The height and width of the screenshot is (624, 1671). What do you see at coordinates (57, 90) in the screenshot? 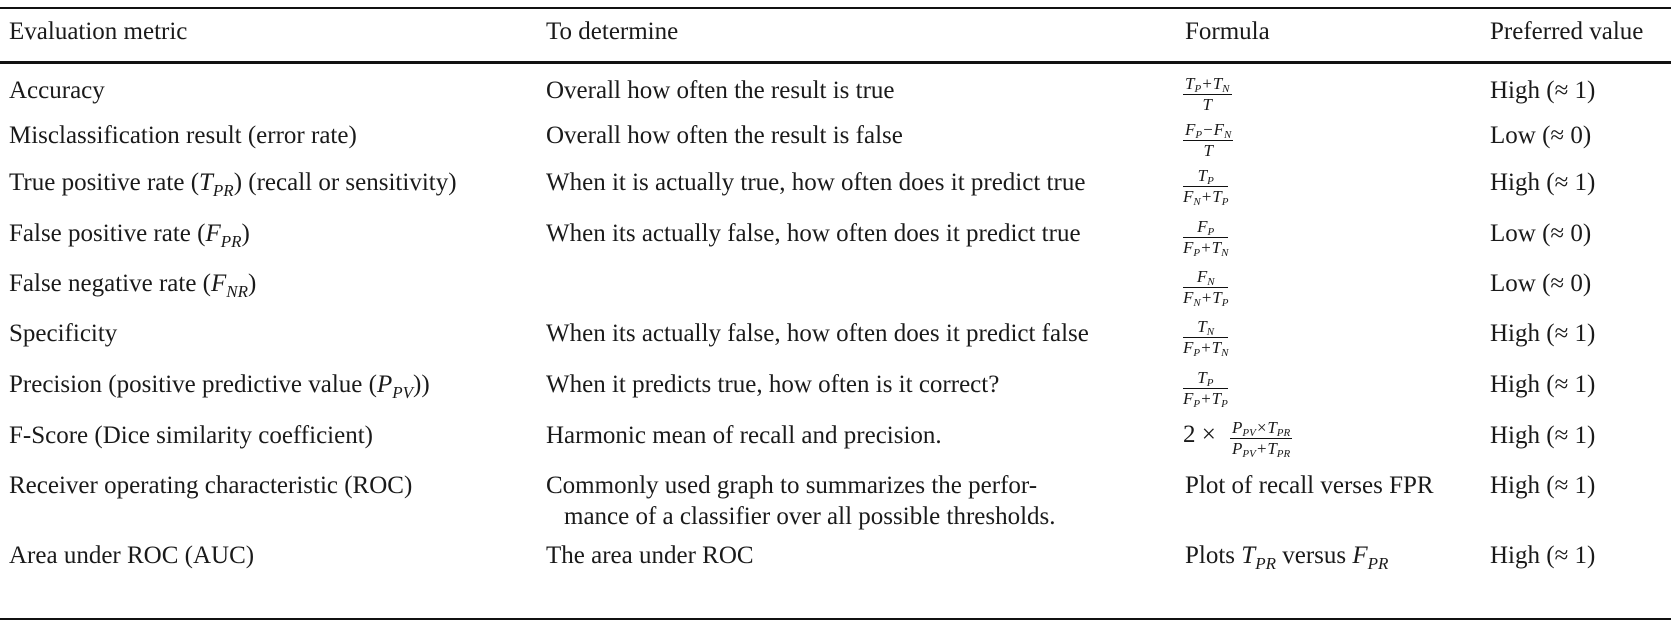
I see `metric-accuracy: Accuracy` at bounding box center [57, 90].